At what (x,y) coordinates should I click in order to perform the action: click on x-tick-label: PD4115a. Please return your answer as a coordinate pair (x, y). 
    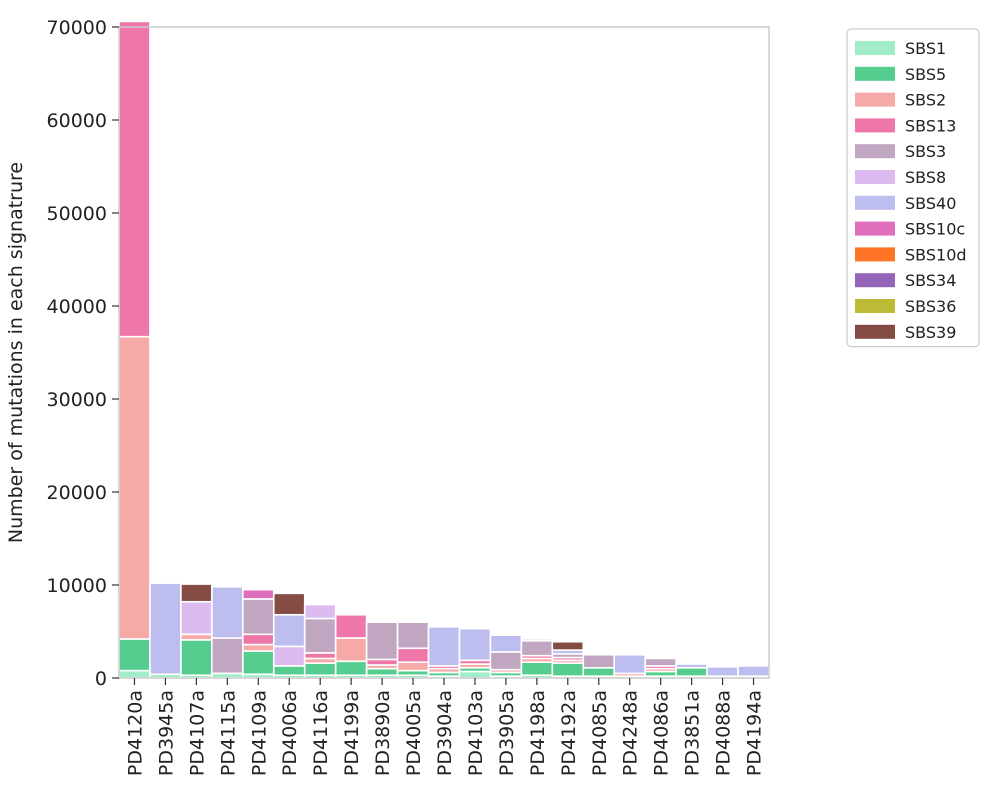
    Looking at the image, I should click on (228, 733).